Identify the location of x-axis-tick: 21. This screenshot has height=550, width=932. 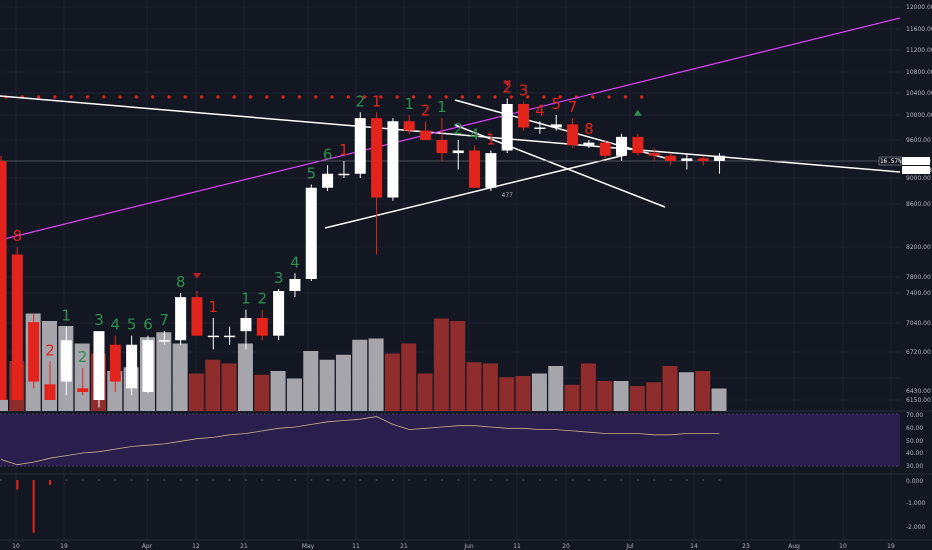
(404, 546).